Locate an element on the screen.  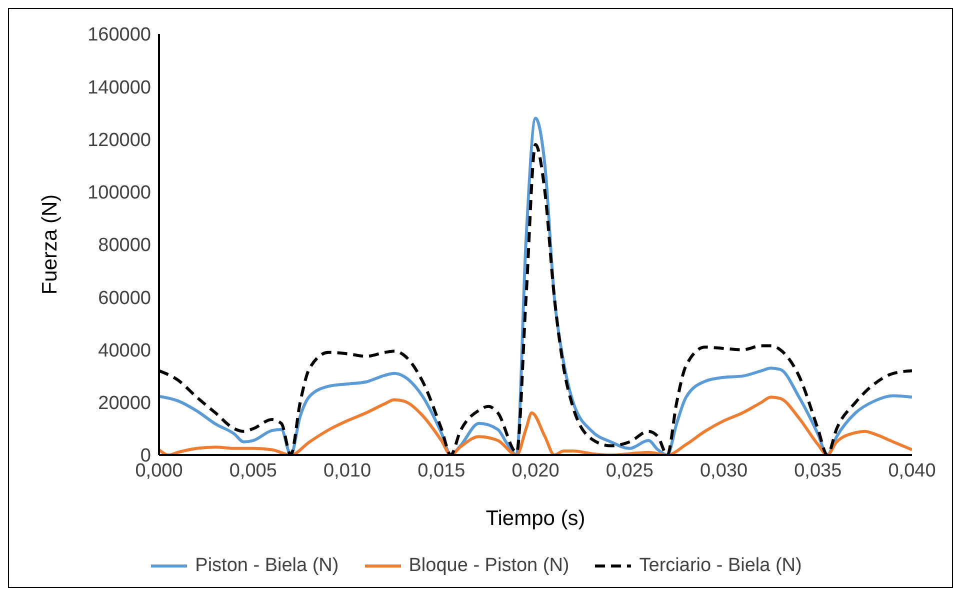
y-tick-label: 120000 is located at coordinates (119, 140).